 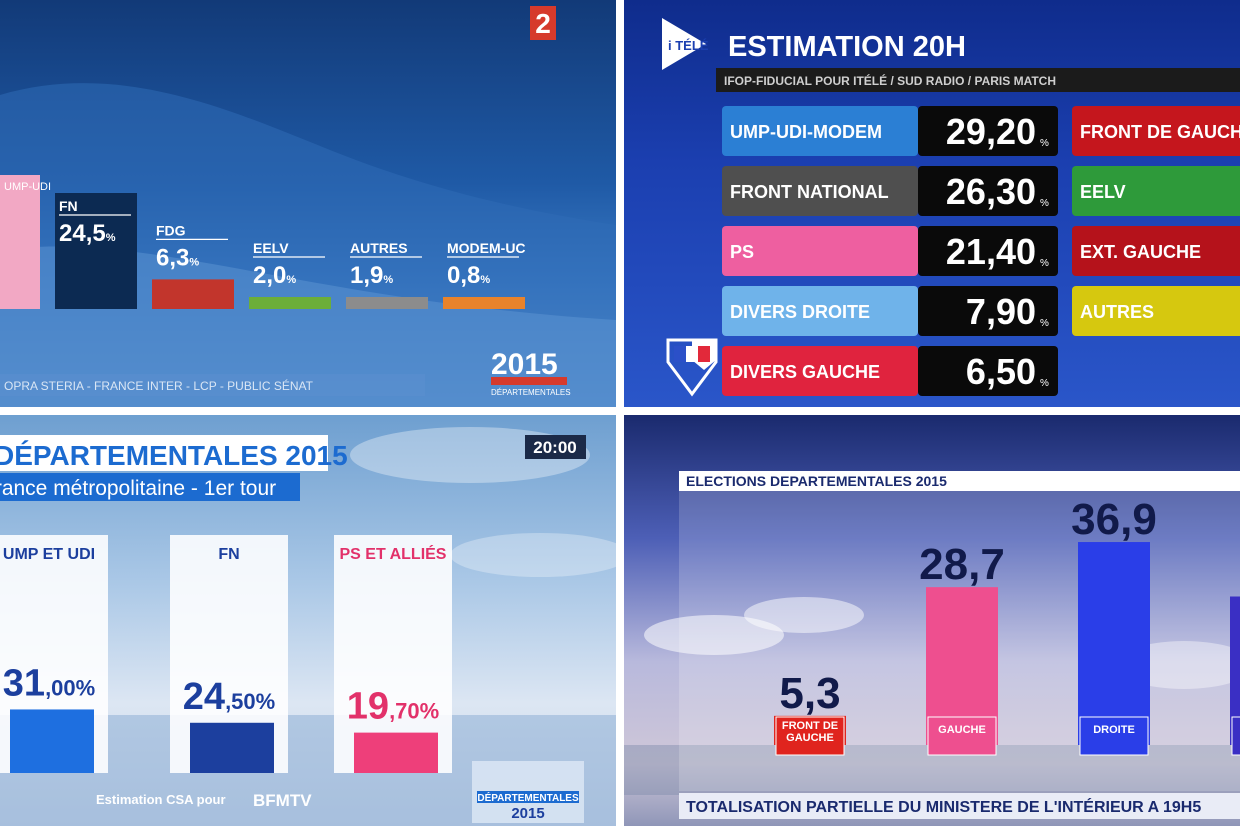 I want to click on row-ump-udi-modem-value-box, so click(x=988, y=131).